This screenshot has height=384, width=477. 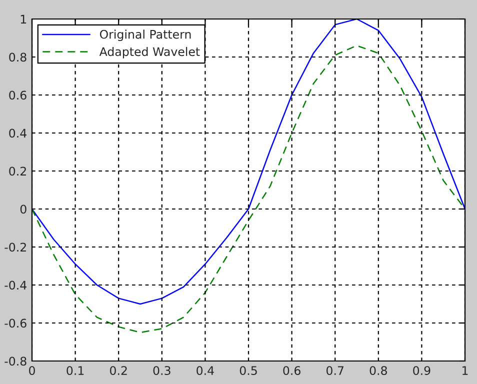 I want to click on x-tick-label: 0.2, so click(x=118, y=370).